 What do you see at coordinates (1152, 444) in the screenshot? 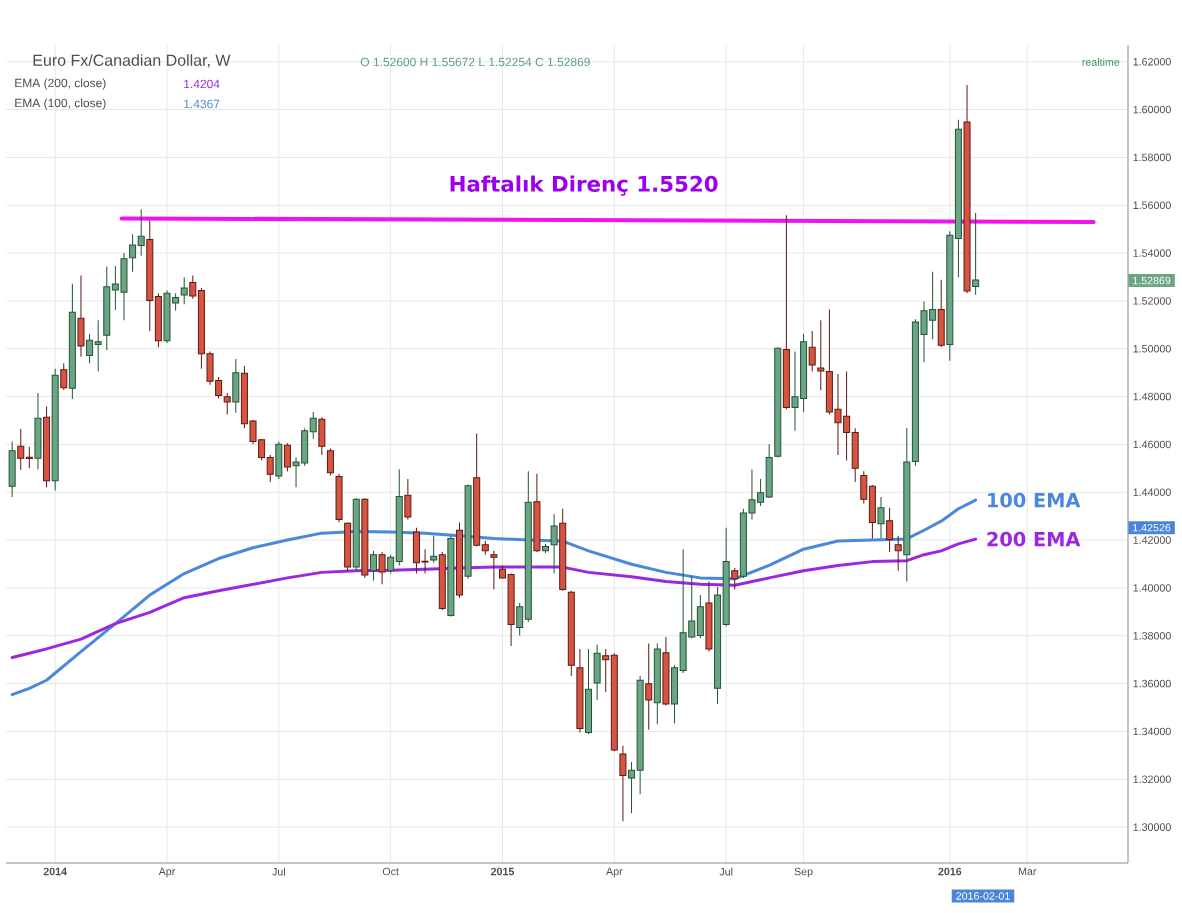
I see `y-tick-label: 1.46000` at bounding box center [1152, 444].